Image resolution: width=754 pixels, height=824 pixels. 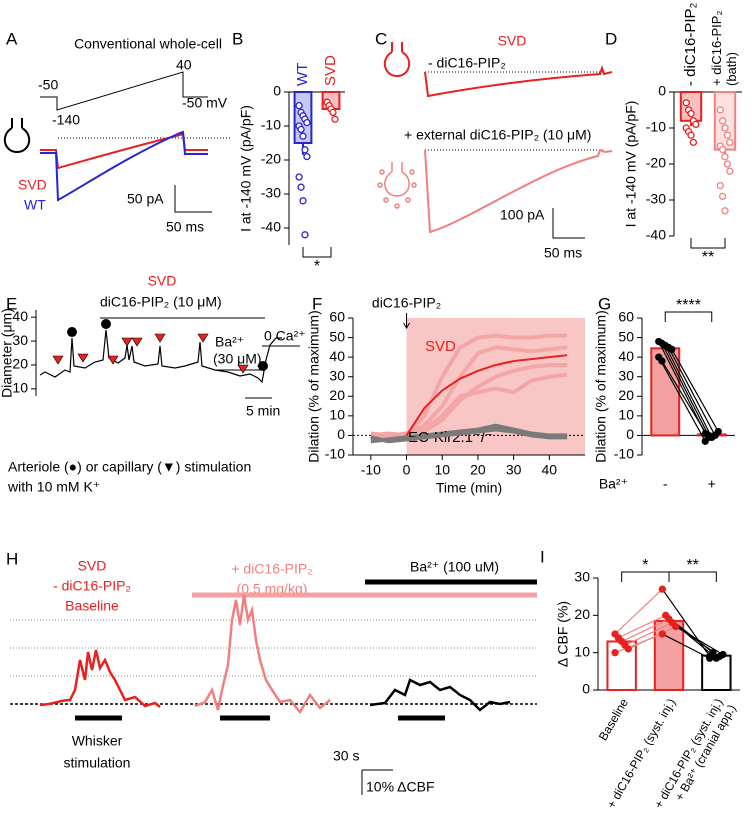 What do you see at coordinates (237, 38) in the screenshot?
I see `panel-letter: B` at bounding box center [237, 38].